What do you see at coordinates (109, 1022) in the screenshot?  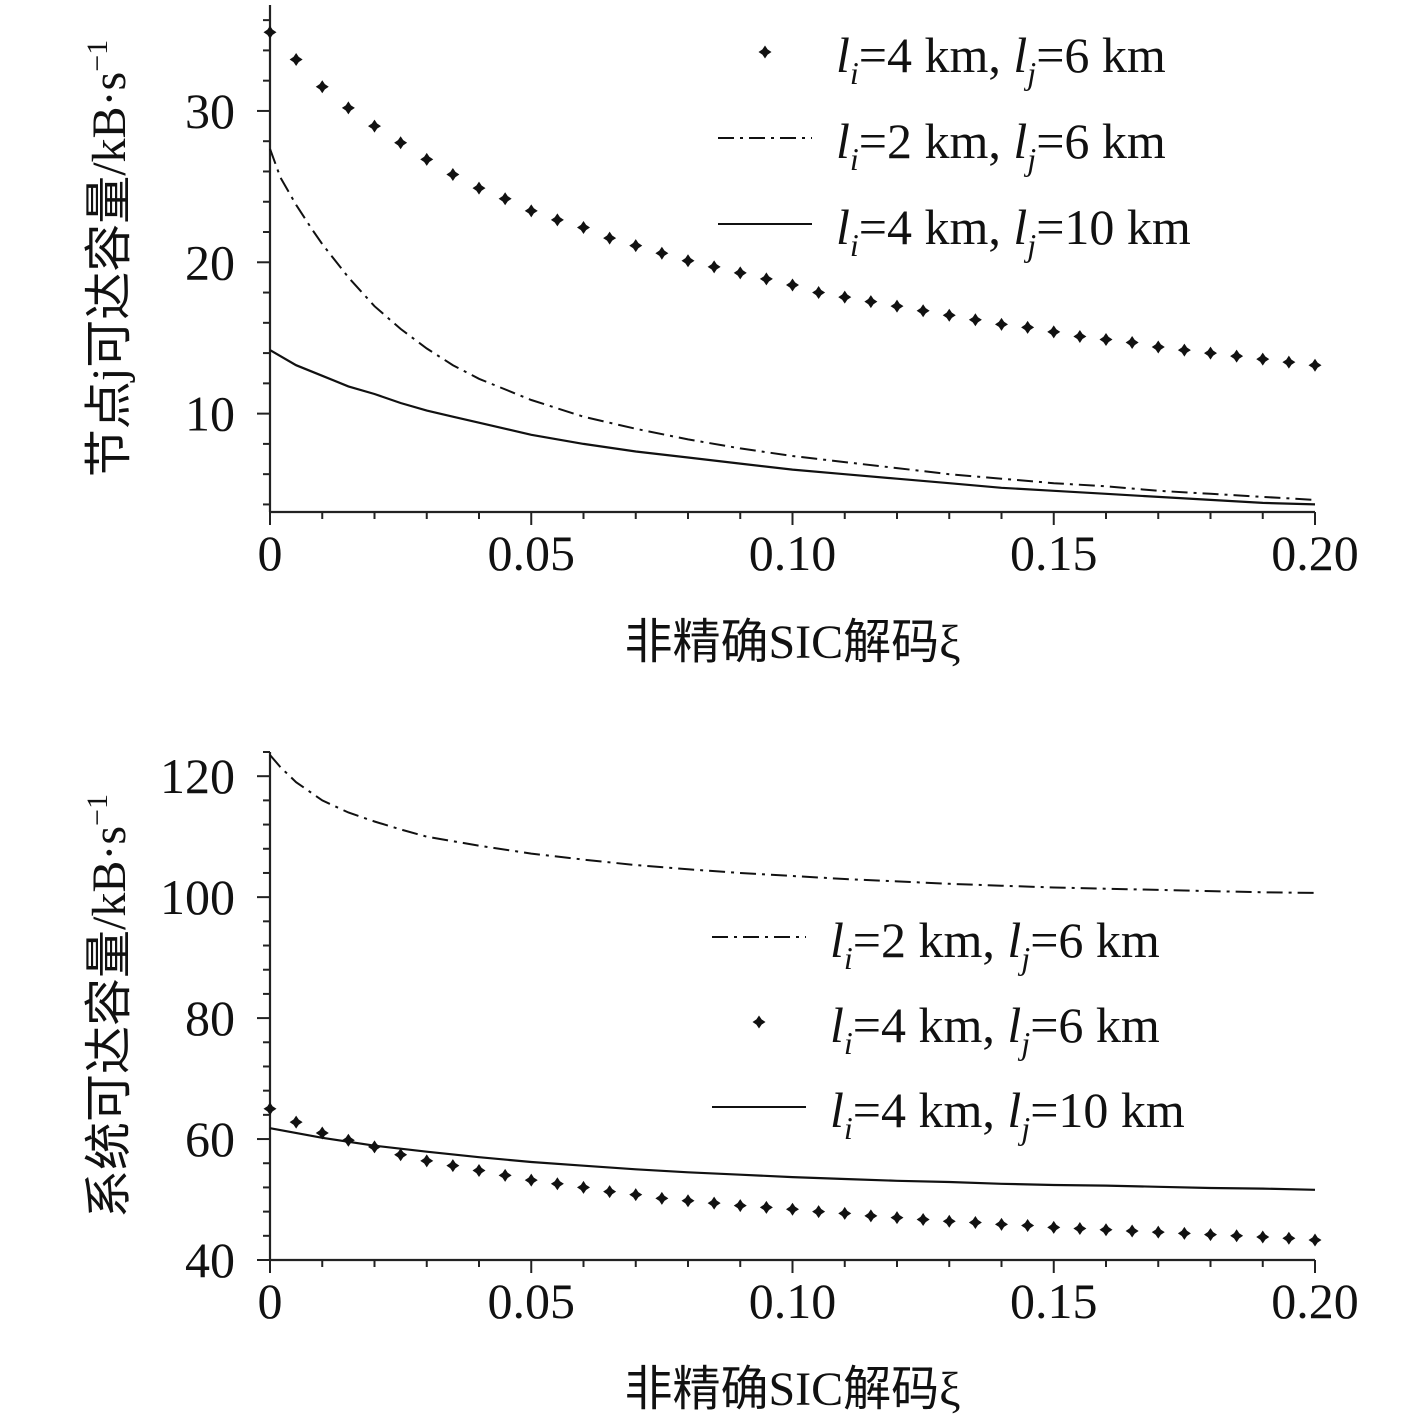 I see `y-axis-title-main: 系统可达容量/kB·s` at bounding box center [109, 1022].